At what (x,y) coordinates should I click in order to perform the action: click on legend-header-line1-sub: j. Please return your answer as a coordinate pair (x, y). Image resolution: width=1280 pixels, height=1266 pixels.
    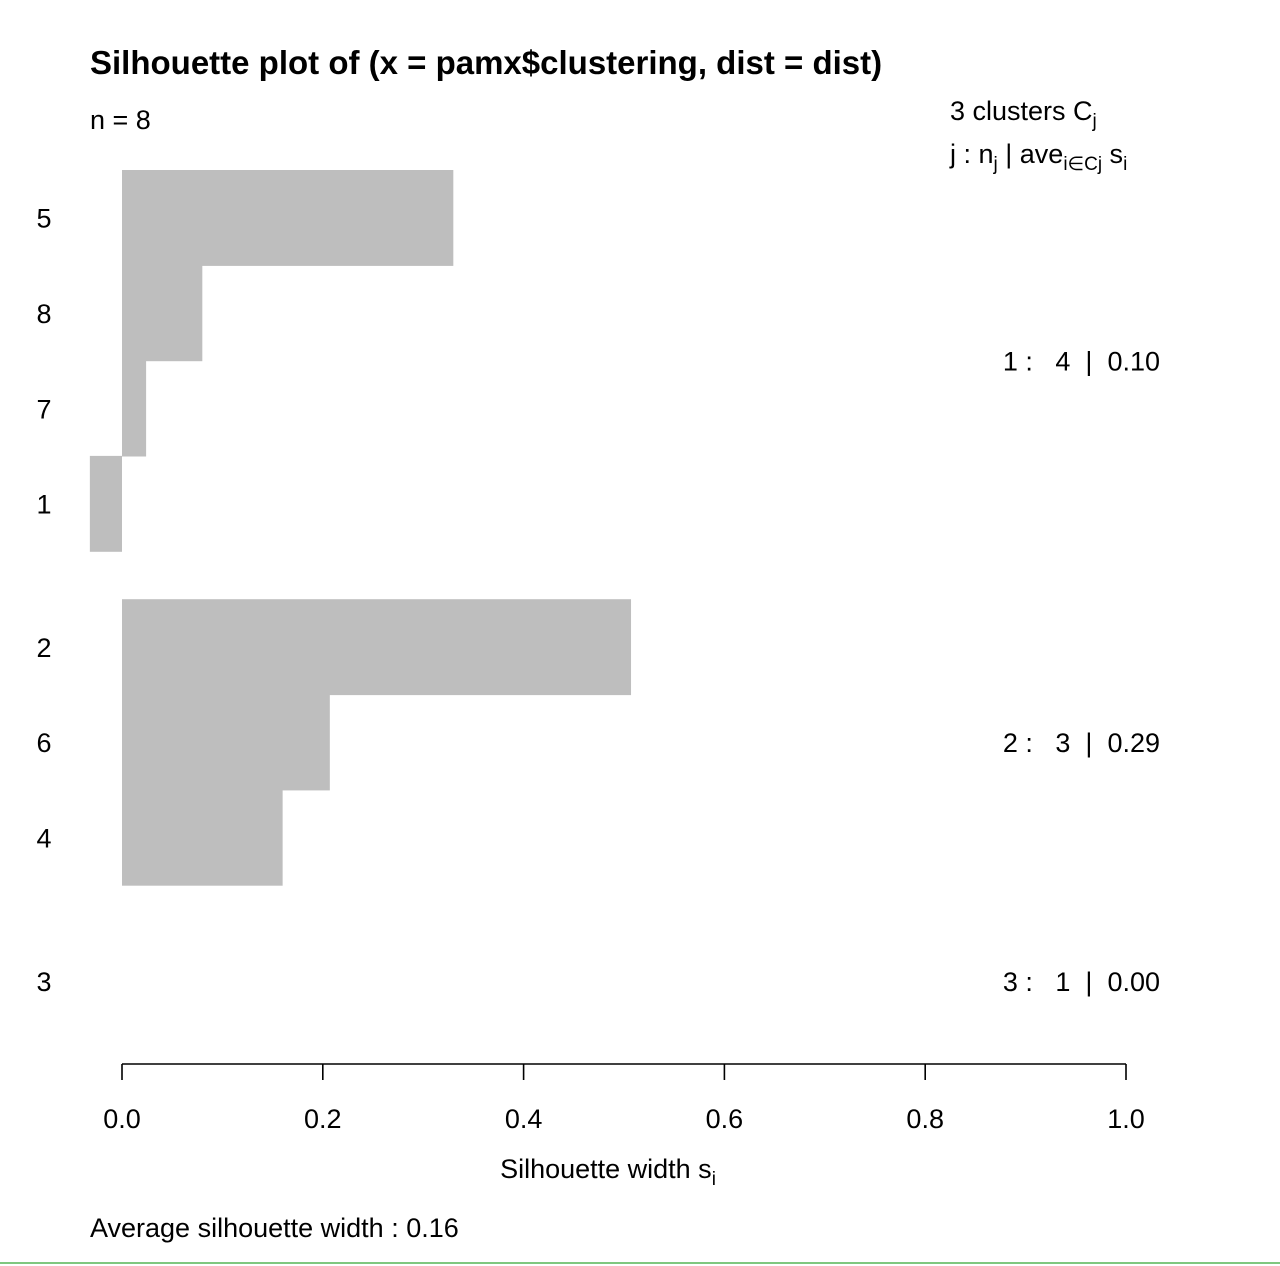
    Looking at the image, I should click on (1094, 121).